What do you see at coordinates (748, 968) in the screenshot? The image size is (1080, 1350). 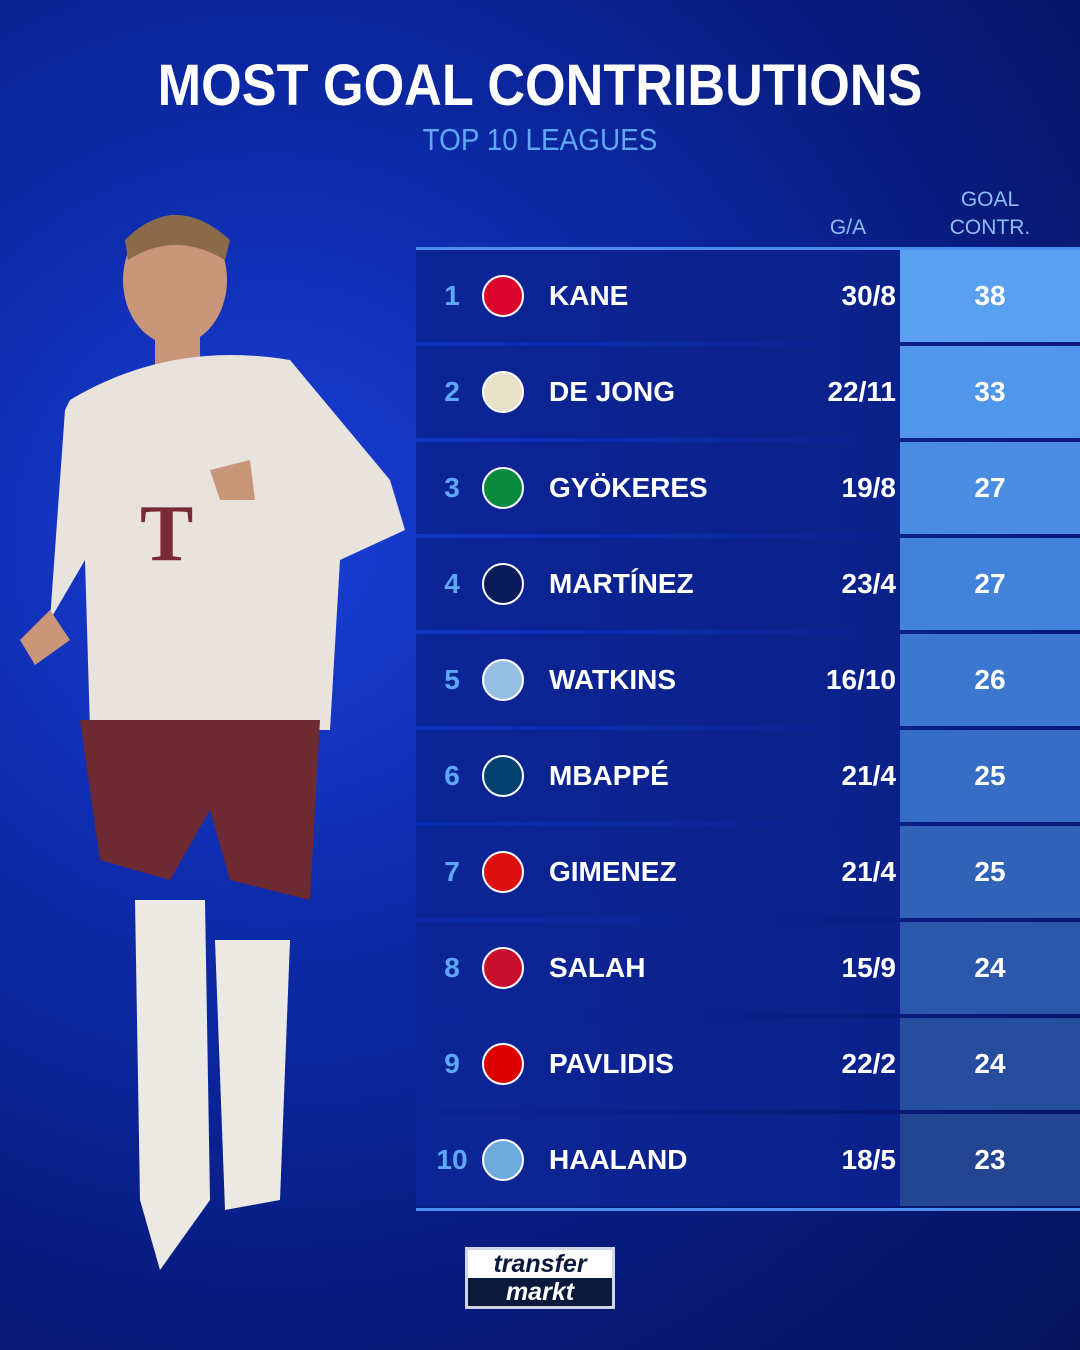 I see `table-row: 8 SALAH 15/9 24` at bounding box center [748, 968].